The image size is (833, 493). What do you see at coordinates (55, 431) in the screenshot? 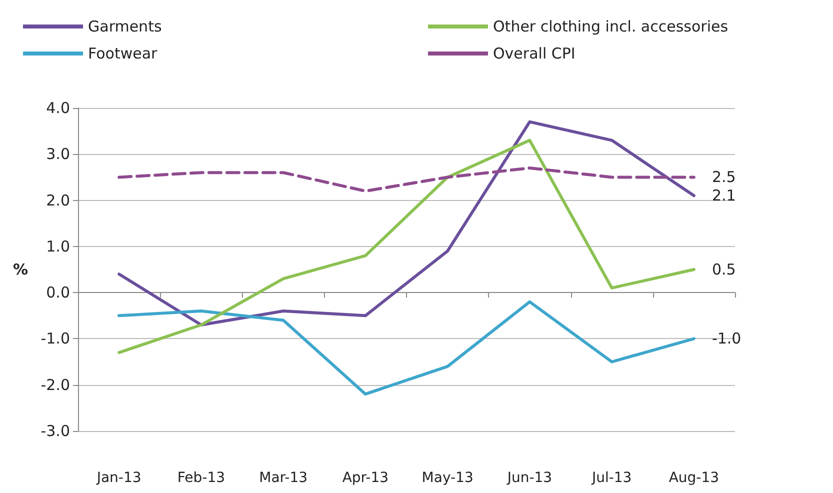
I see `y-tick-label: -3.0` at bounding box center [55, 431].